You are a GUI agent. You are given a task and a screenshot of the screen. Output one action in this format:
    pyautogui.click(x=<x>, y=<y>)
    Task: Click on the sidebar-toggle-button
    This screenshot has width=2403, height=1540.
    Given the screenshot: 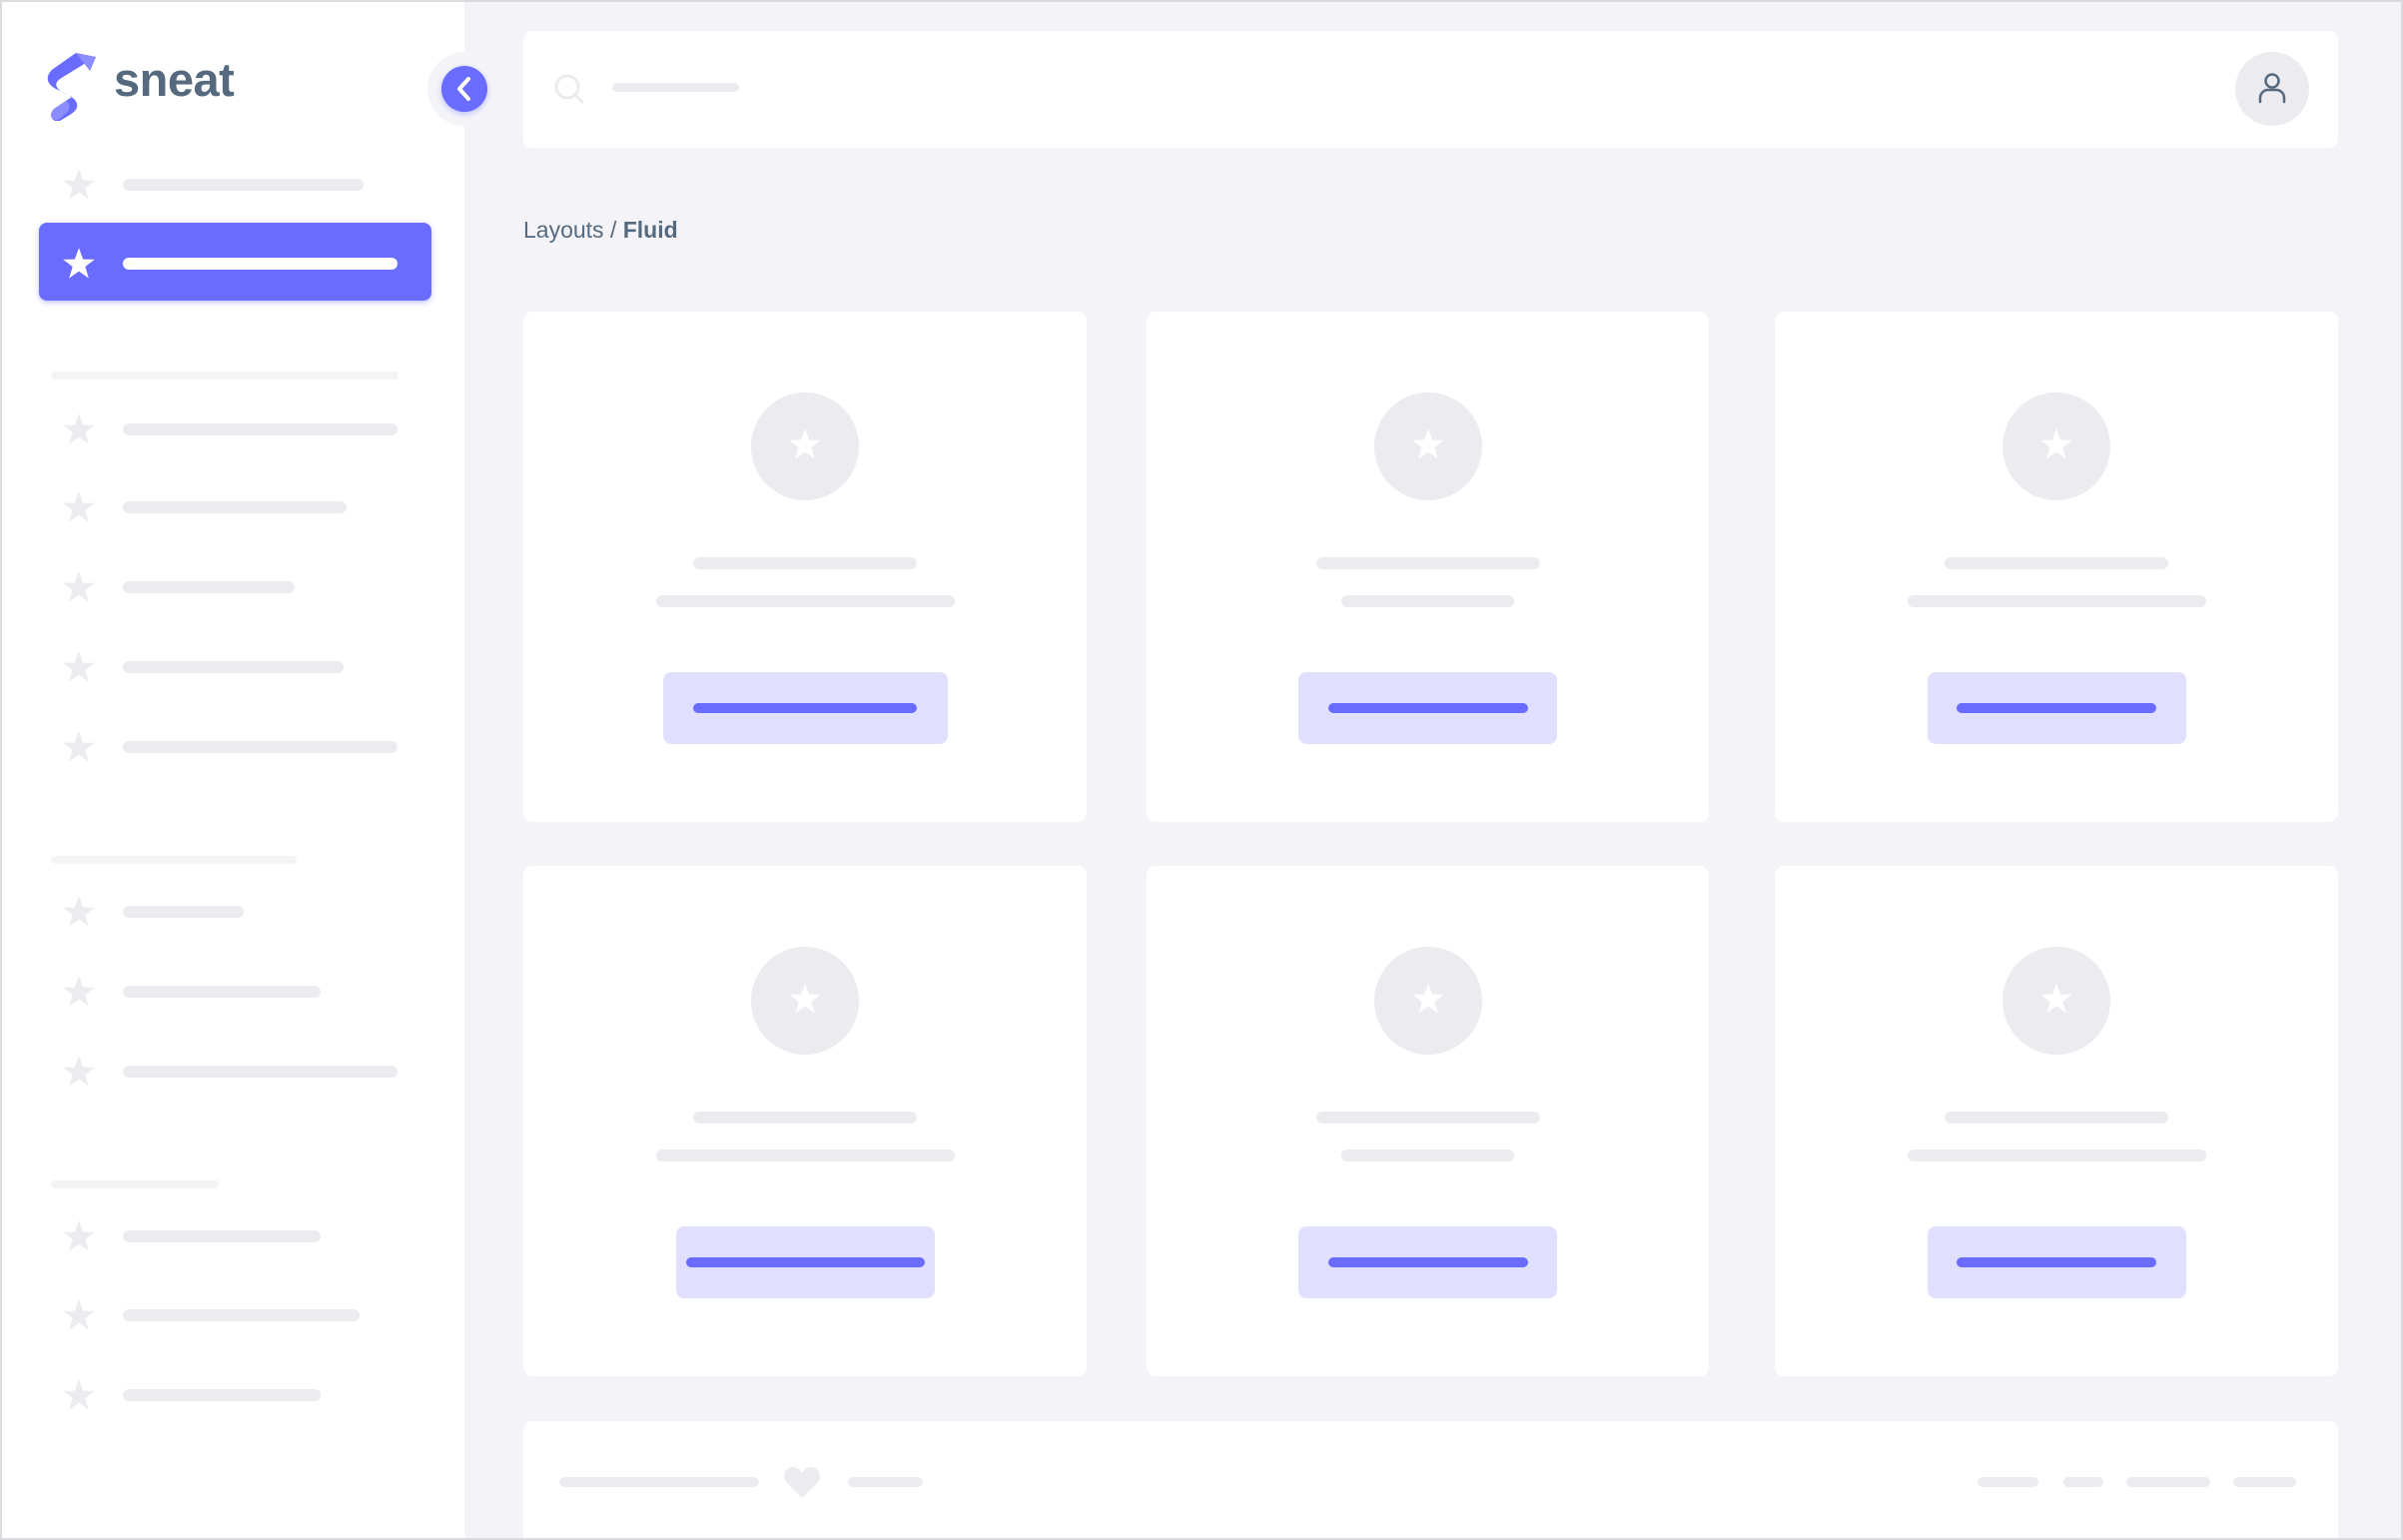 What is the action you would take?
    pyautogui.click(x=464, y=89)
    